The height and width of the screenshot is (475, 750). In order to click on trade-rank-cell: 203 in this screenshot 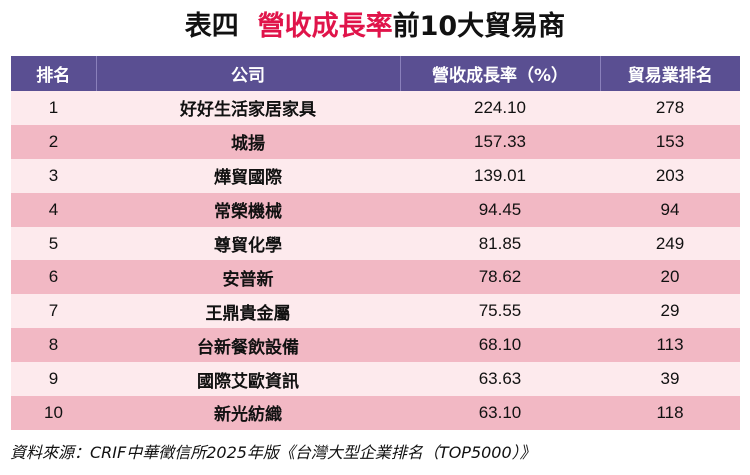, I will do `click(670, 175)`.